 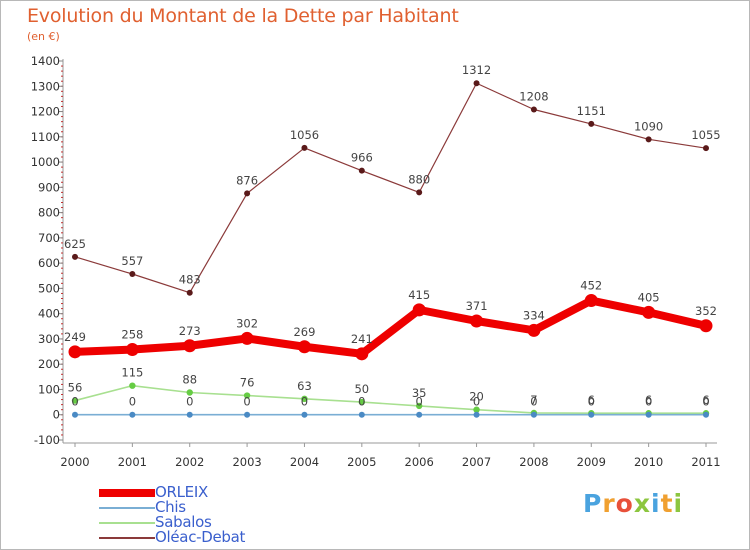 What do you see at coordinates (45, 112) in the screenshot?
I see `y-tick-label: 1200` at bounding box center [45, 112].